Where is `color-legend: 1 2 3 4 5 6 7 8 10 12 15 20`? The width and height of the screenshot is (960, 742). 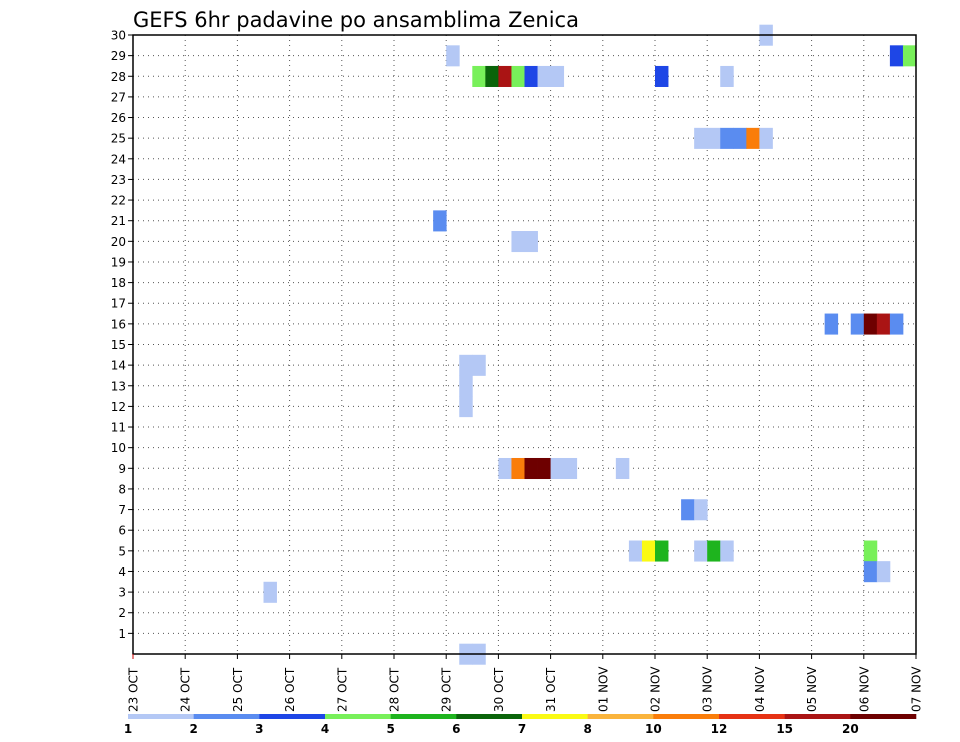
color-legend: 1 2 3 4 5 6 7 8 10 12 15 20 is located at coordinates (520, 725).